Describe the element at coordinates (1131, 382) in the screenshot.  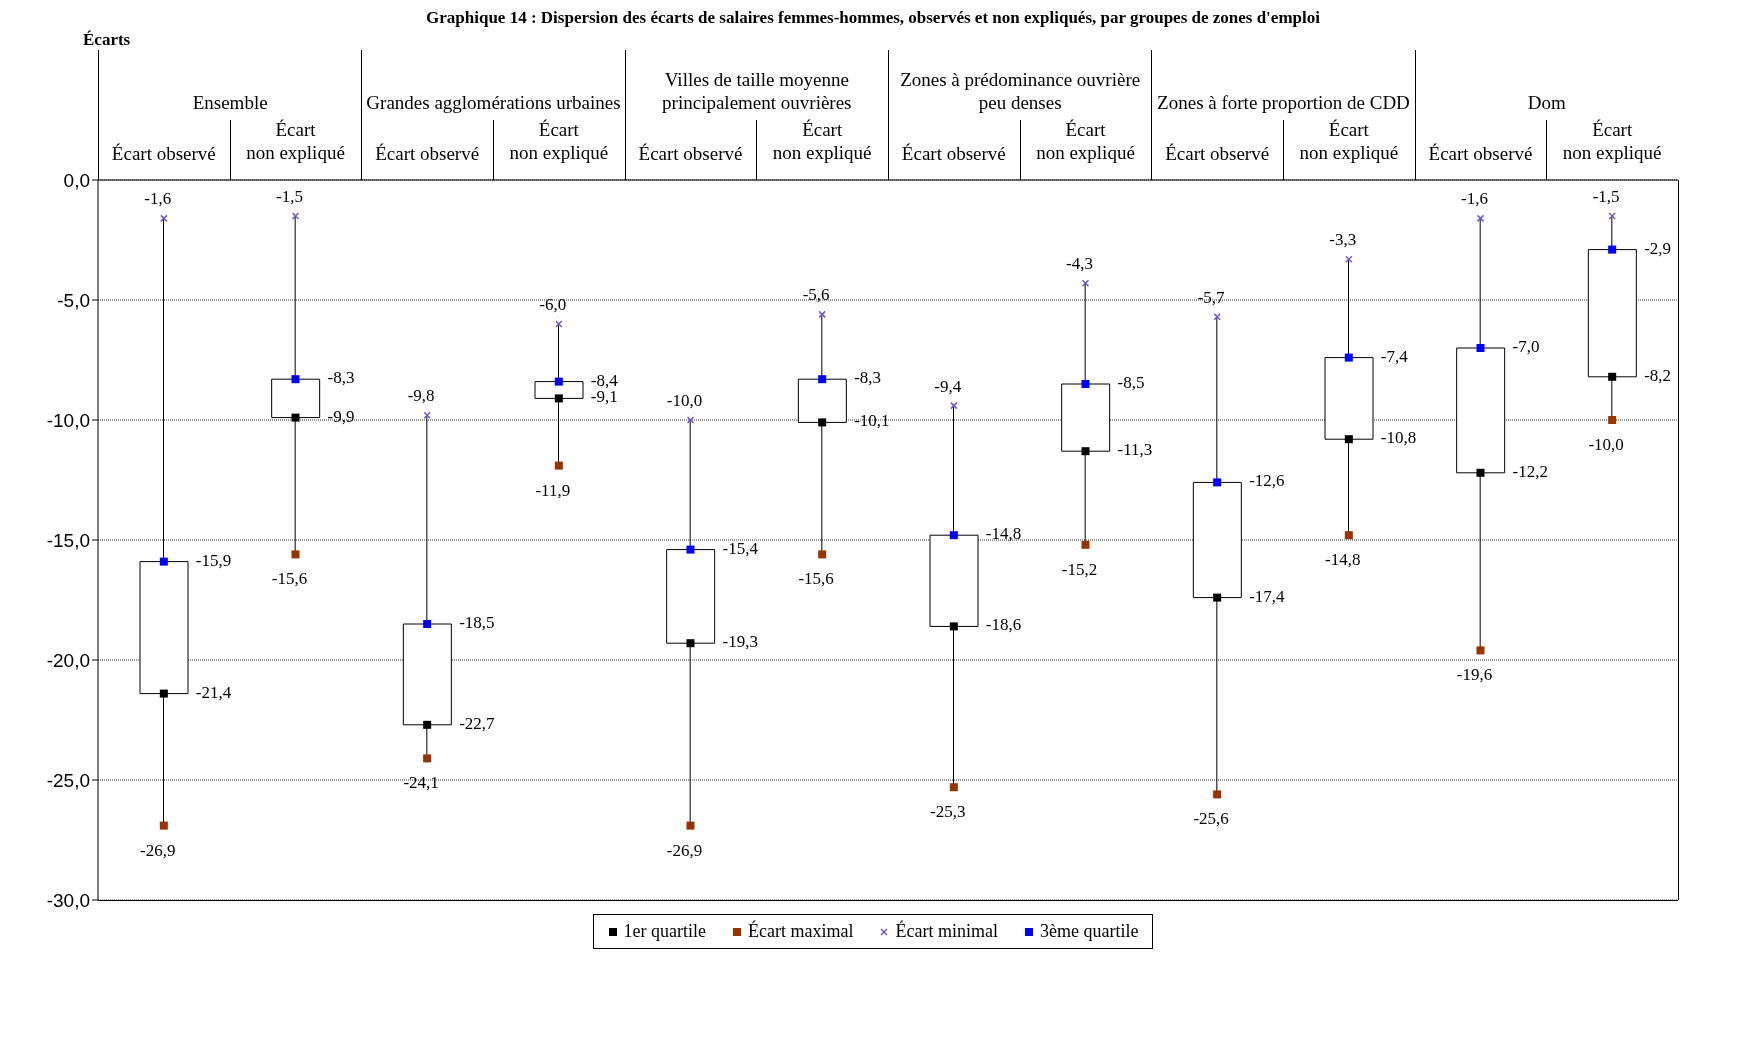
I see `data-label: -8,5` at that location.